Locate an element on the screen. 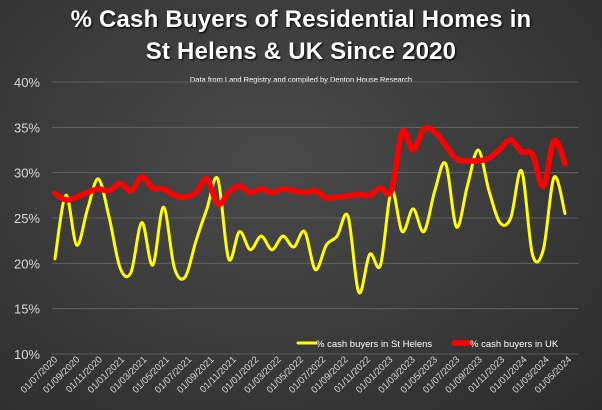 The width and height of the screenshot is (602, 410). y-tick-label: 20% is located at coordinates (27, 263).